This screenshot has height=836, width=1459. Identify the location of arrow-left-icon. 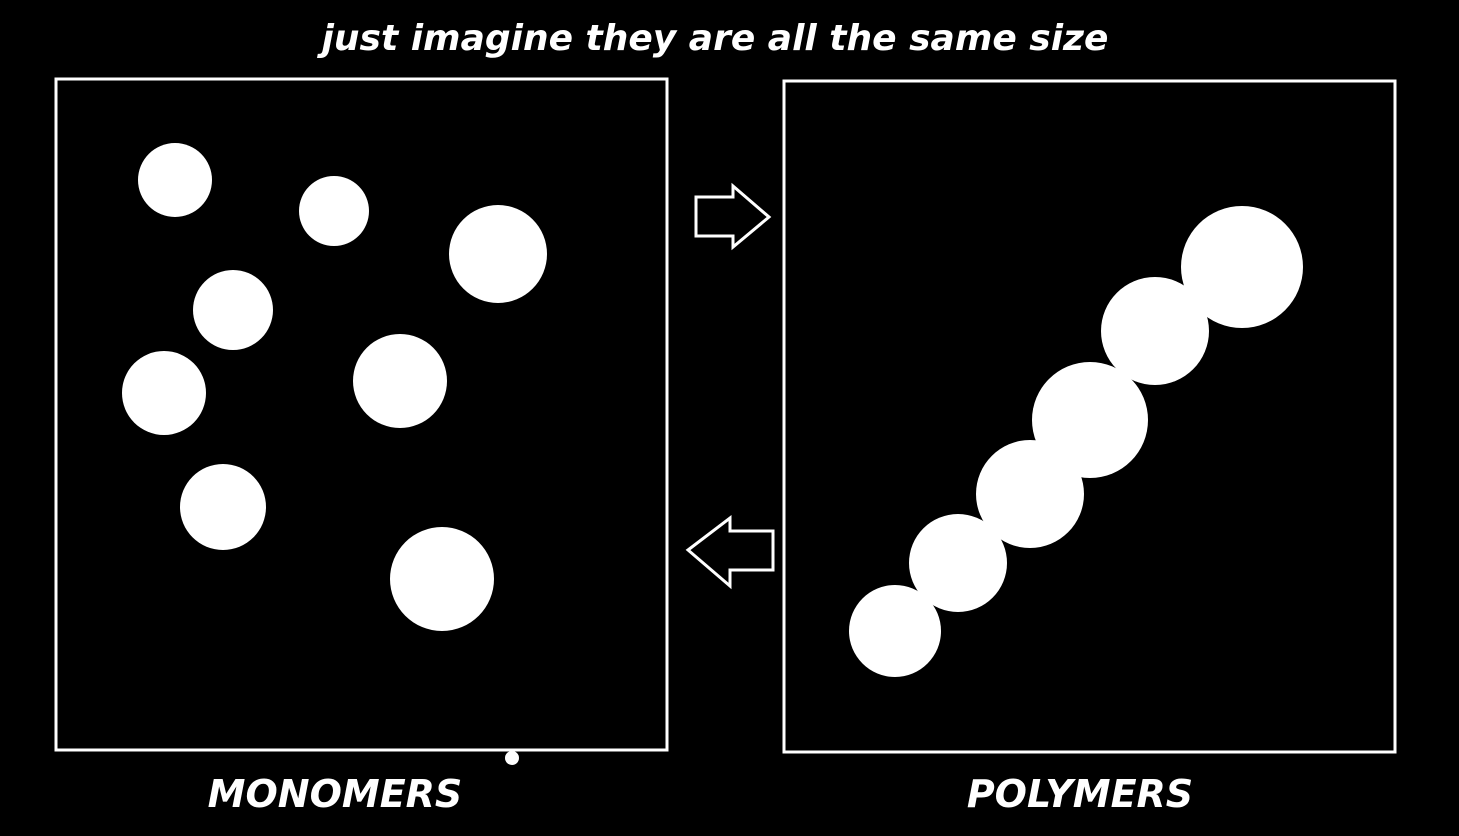
(730, 552).